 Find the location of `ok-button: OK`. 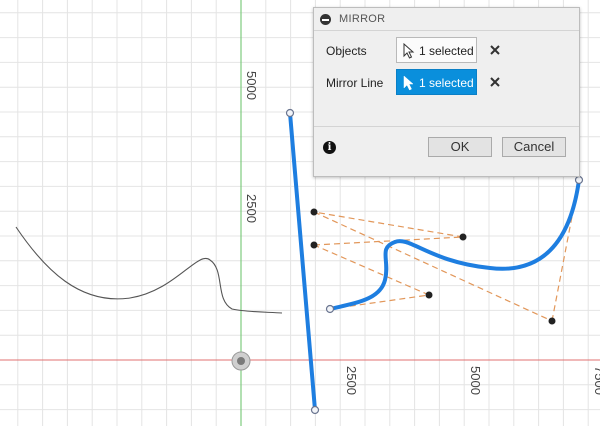

ok-button: OK is located at coordinates (460, 147).